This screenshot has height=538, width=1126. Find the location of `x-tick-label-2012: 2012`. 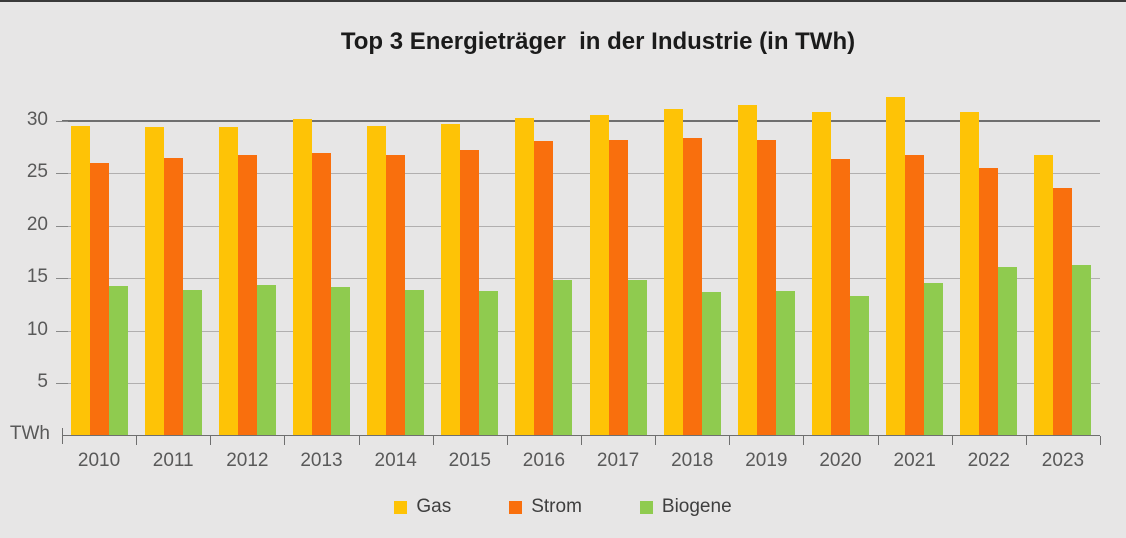

x-tick-label-2012: 2012 is located at coordinates (247, 460).